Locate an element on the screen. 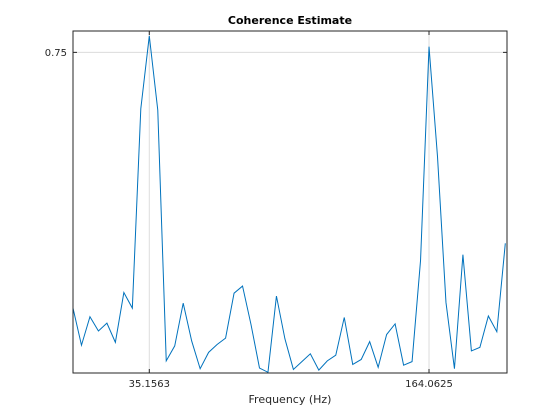  x-tick-label: 164.0625 is located at coordinates (429, 384).